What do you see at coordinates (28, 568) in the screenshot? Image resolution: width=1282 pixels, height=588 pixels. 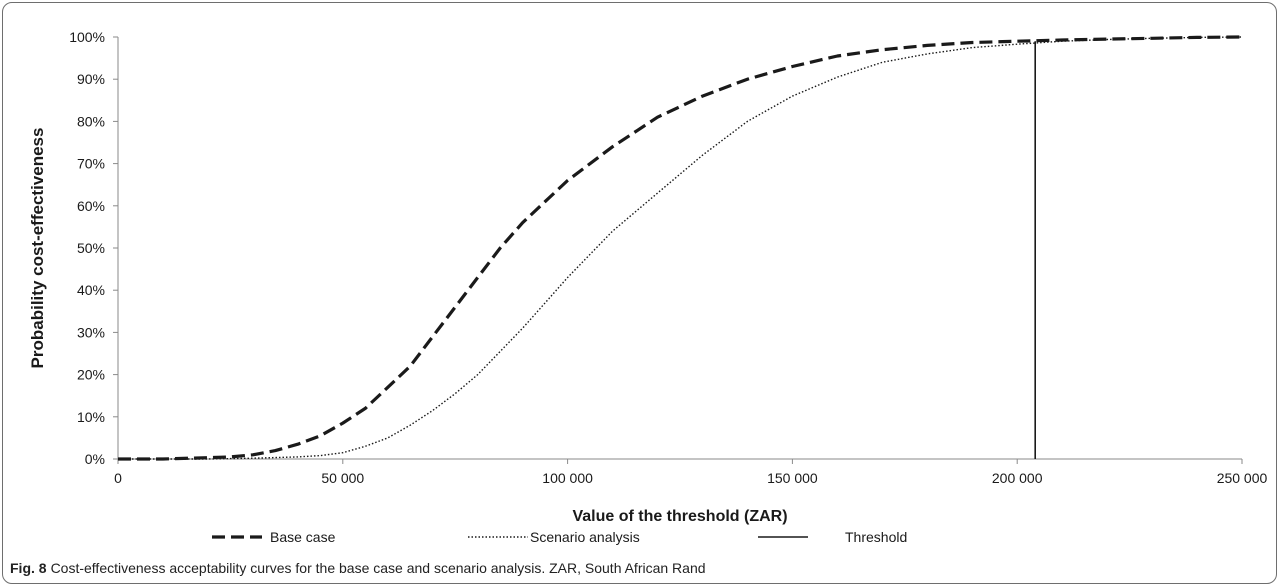 I see `caption-label: Fig. 8` at bounding box center [28, 568].